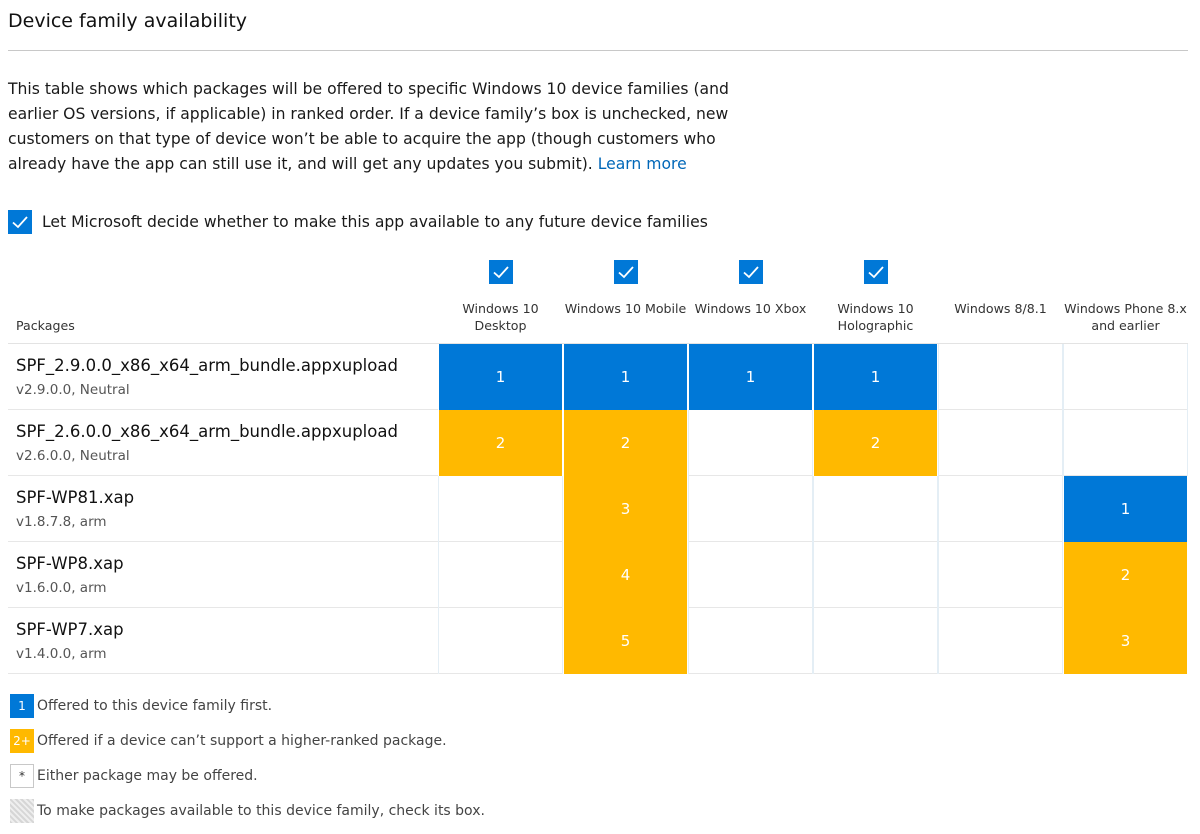  I want to click on device-checkbox-windows-10-holographic, so click(875, 272).